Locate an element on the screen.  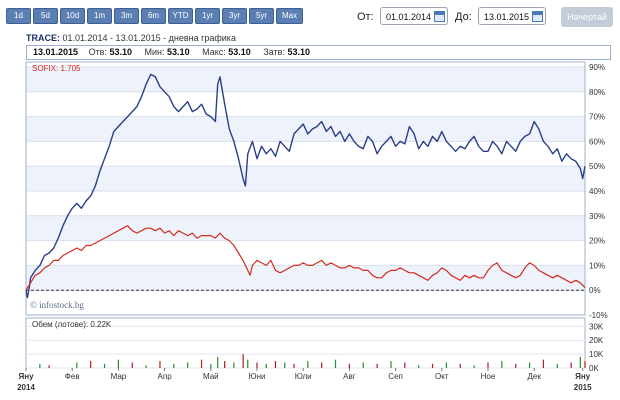
min-label: Мин: is located at coordinates (154, 52).